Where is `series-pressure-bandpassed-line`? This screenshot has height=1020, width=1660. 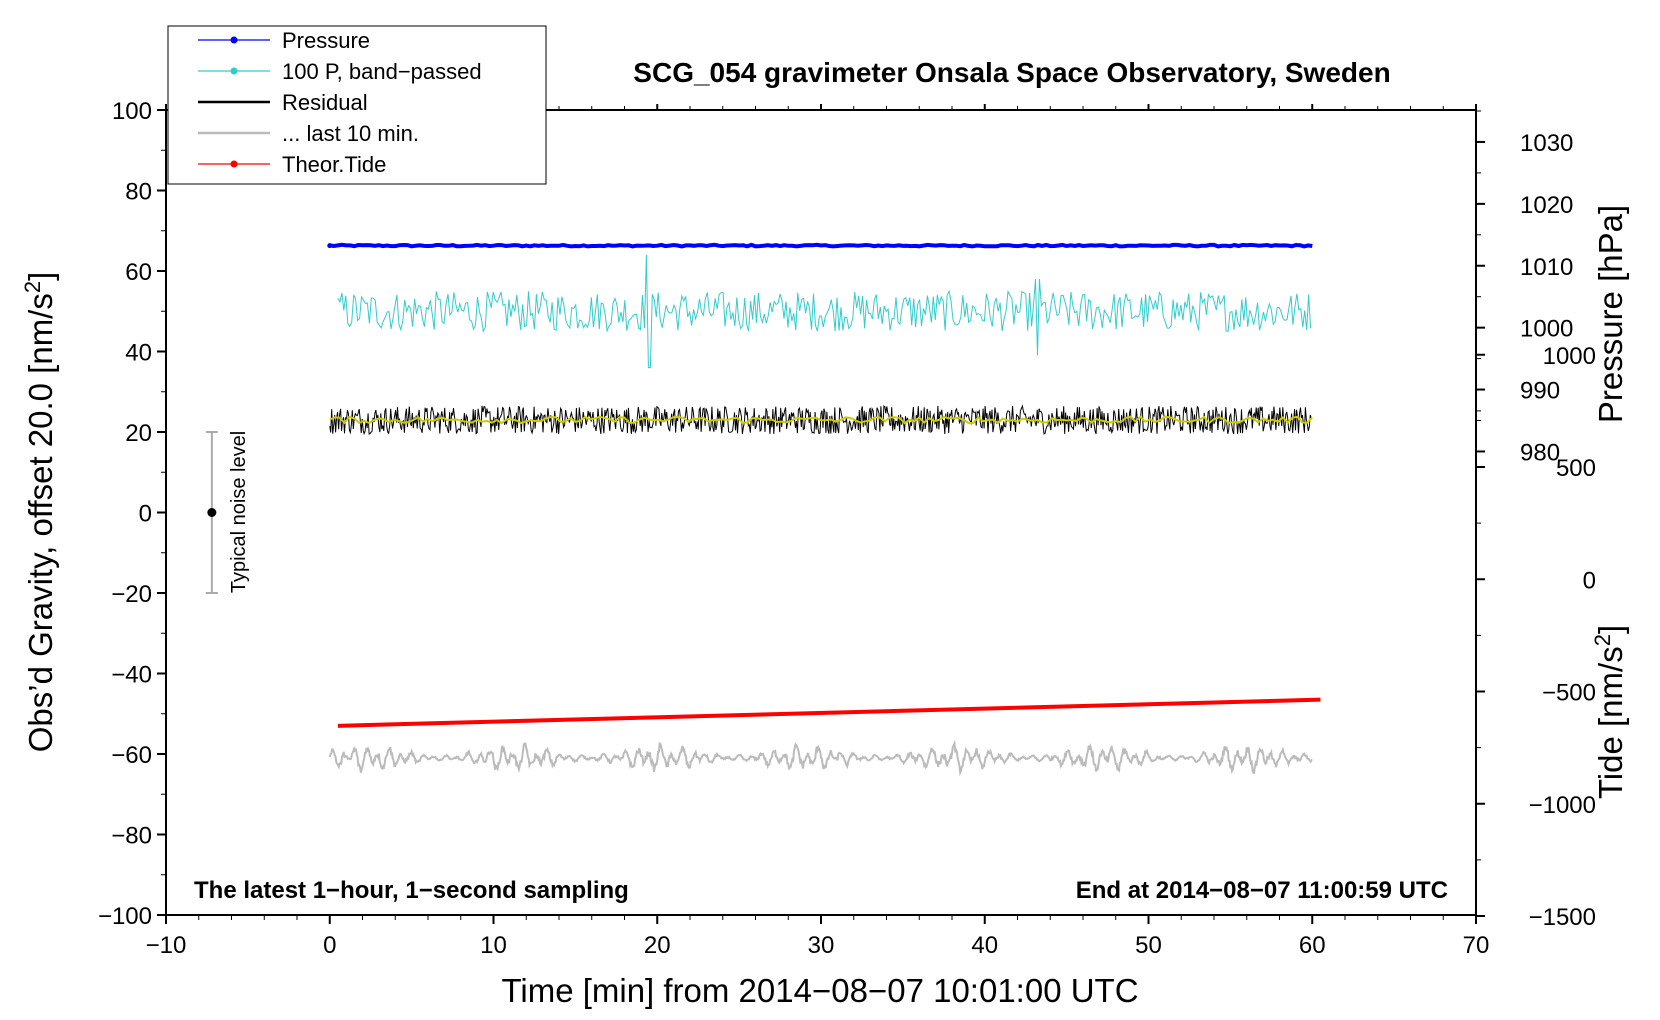 series-pressure-bandpassed-line is located at coordinates (824, 311).